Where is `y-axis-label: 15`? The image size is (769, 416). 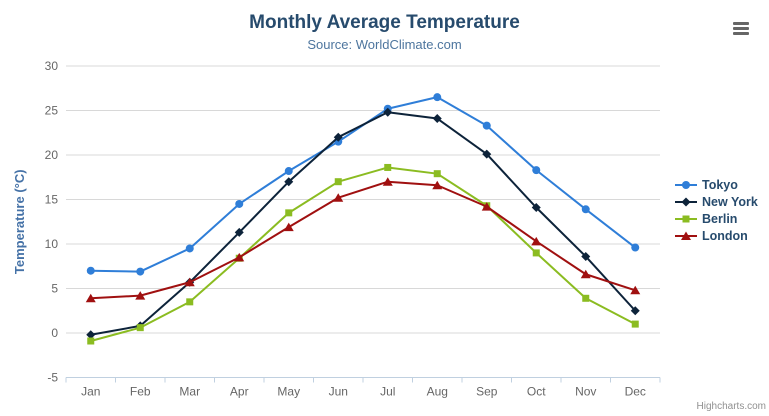
y-axis-label: 15 is located at coordinates (52, 200).